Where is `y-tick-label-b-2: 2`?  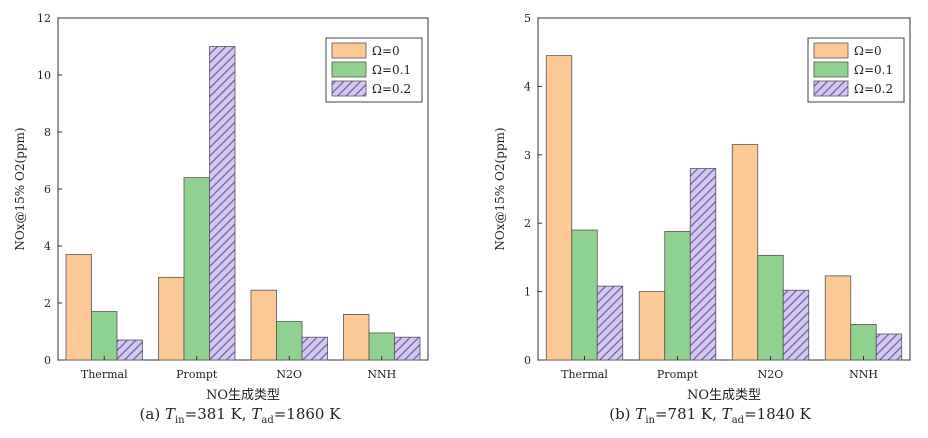 y-tick-label-b-2: 2 is located at coordinates (527, 223).